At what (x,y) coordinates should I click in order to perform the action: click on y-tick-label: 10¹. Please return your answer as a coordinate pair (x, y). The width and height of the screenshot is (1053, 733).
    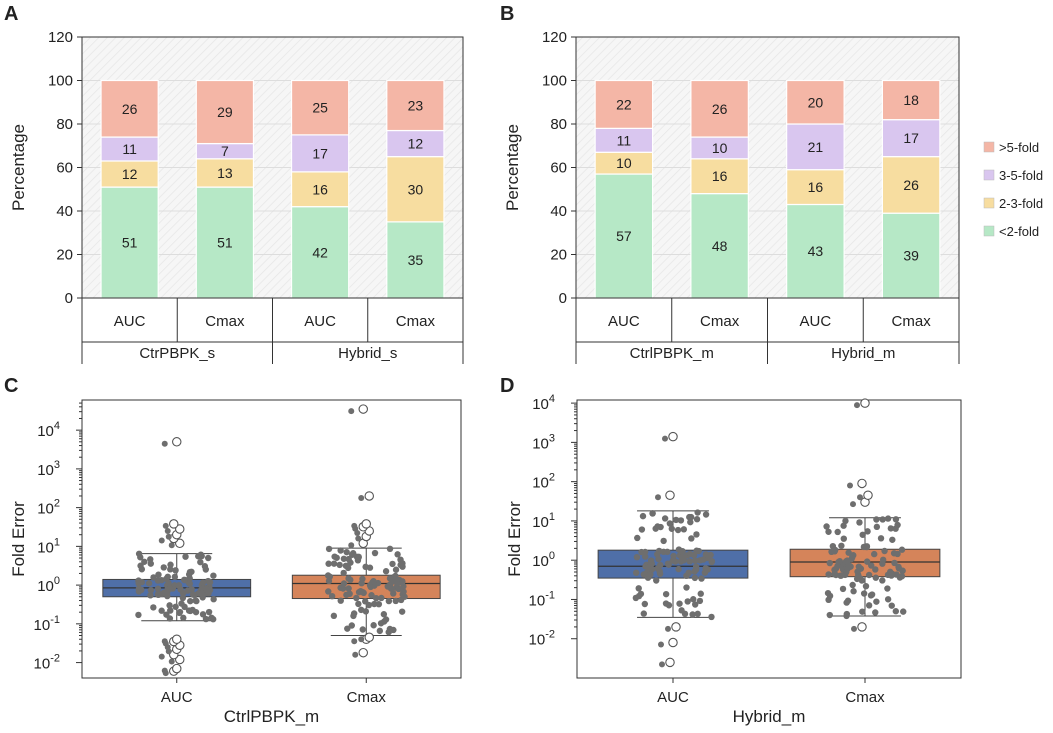
    Looking at the image, I should click on (543, 521).